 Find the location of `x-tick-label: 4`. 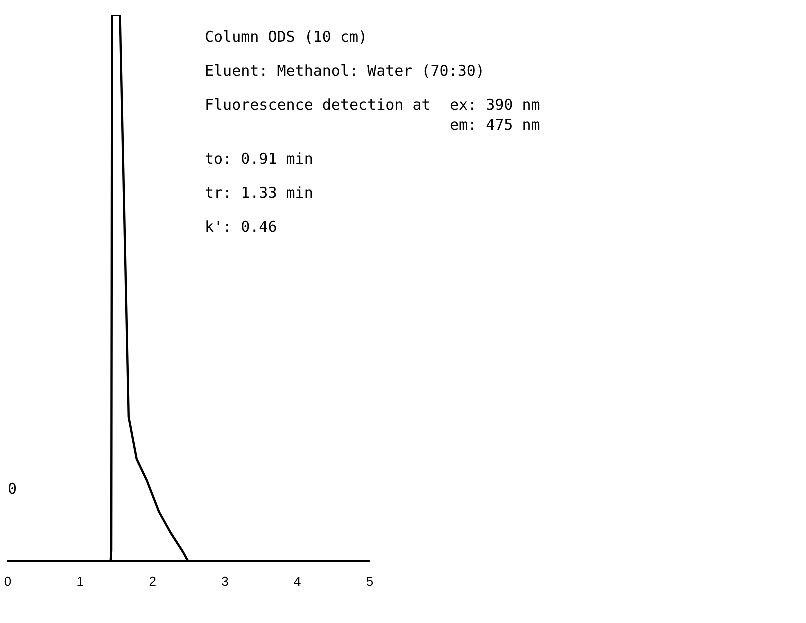

x-tick-label: 4 is located at coordinates (298, 581).